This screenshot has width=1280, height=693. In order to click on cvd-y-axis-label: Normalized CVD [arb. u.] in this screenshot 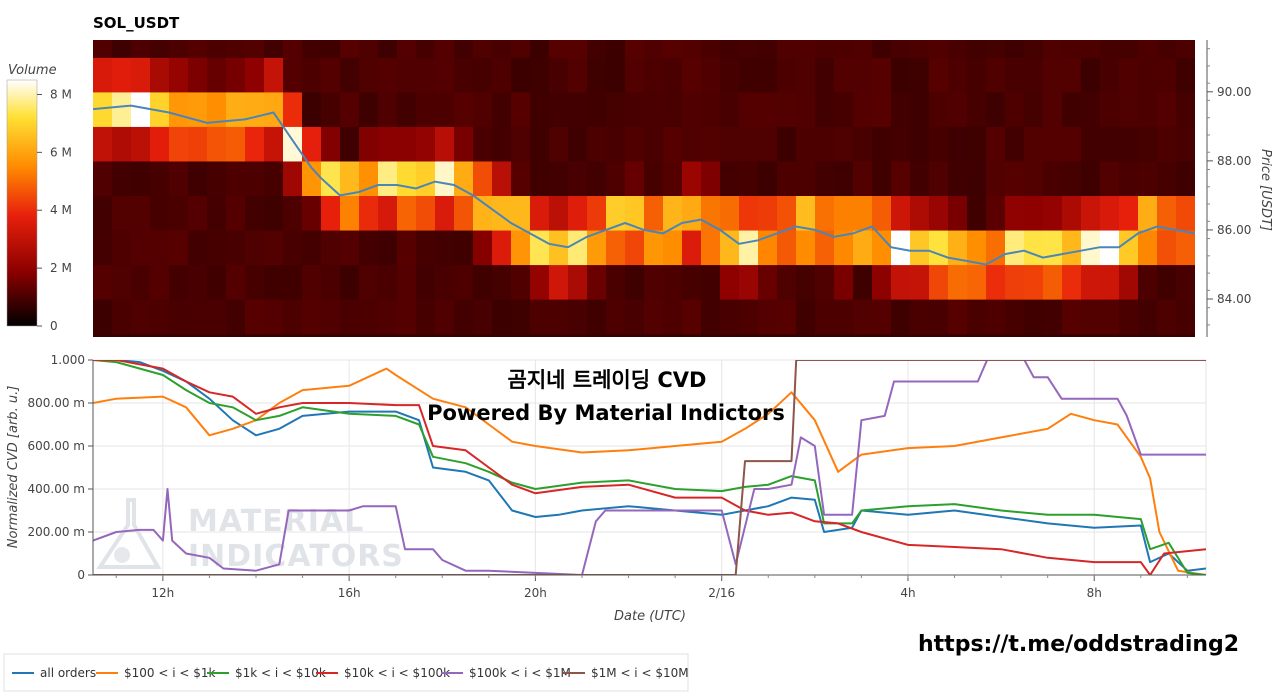, I will do `click(13, 467)`.